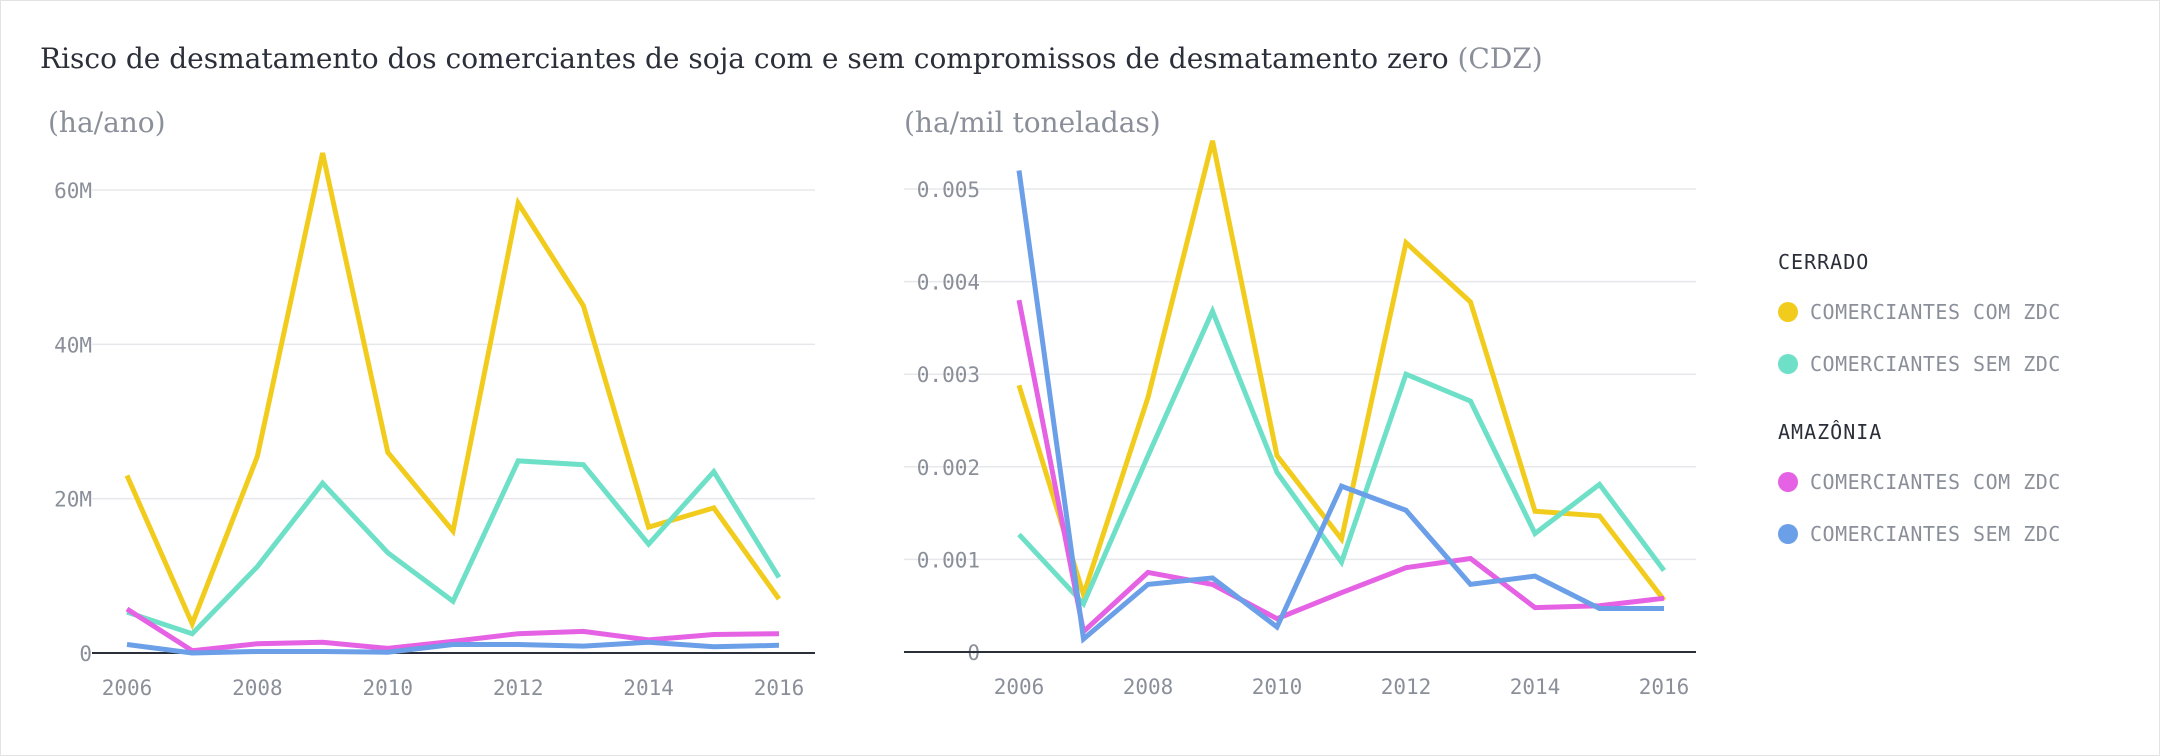 The image size is (2160, 756). I want to click on left-x-tick-label: 2008, so click(257, 688).